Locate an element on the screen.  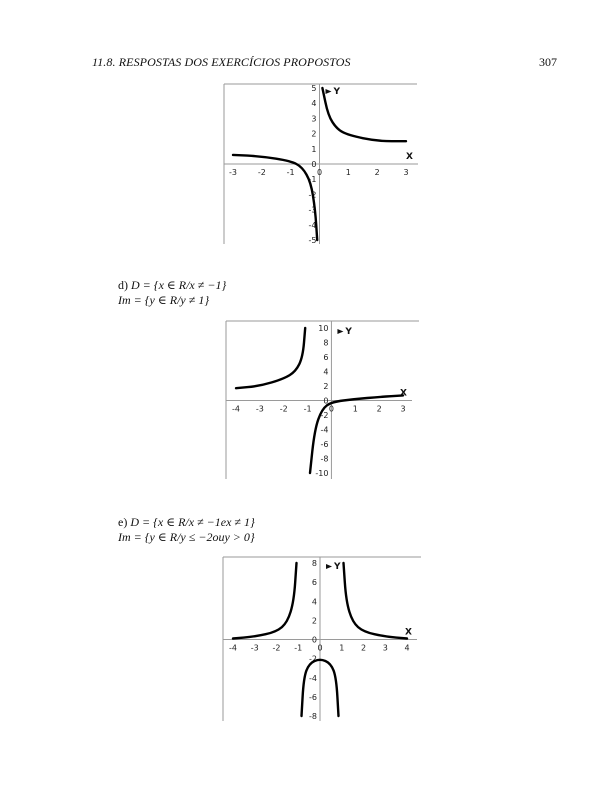
x-tick-label: 4 is located at coordinates (406, 648).